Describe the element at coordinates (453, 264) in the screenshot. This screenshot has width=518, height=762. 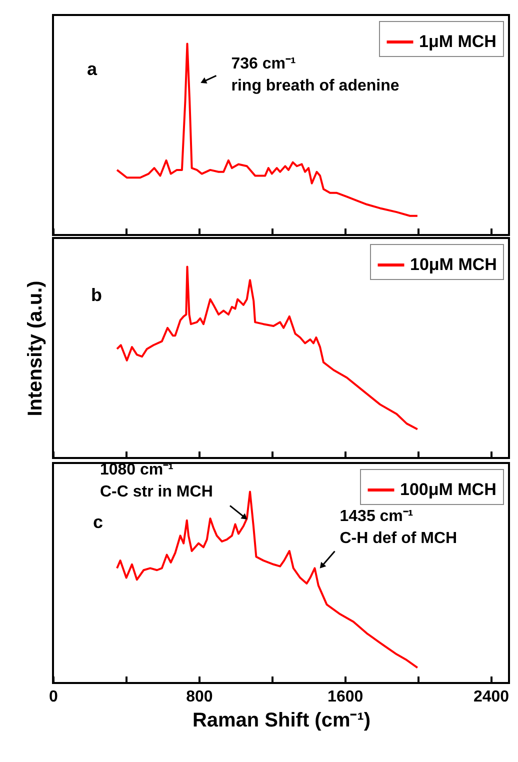
I see `legend-label: 10μM MCH` at that location.